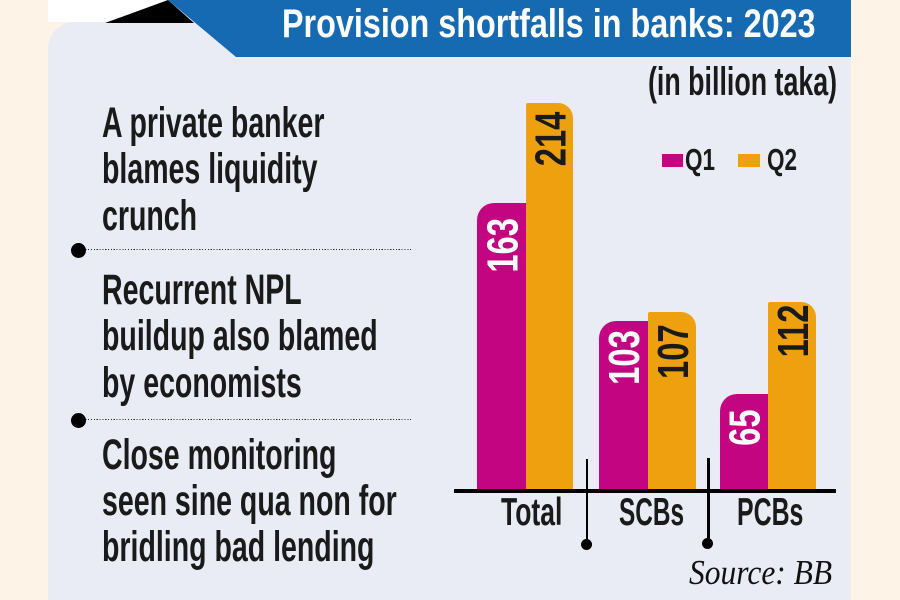 Image resolution: width=900 pixels, height=600 pixels. I want to click on svg-text: 107, so click(673, 351).